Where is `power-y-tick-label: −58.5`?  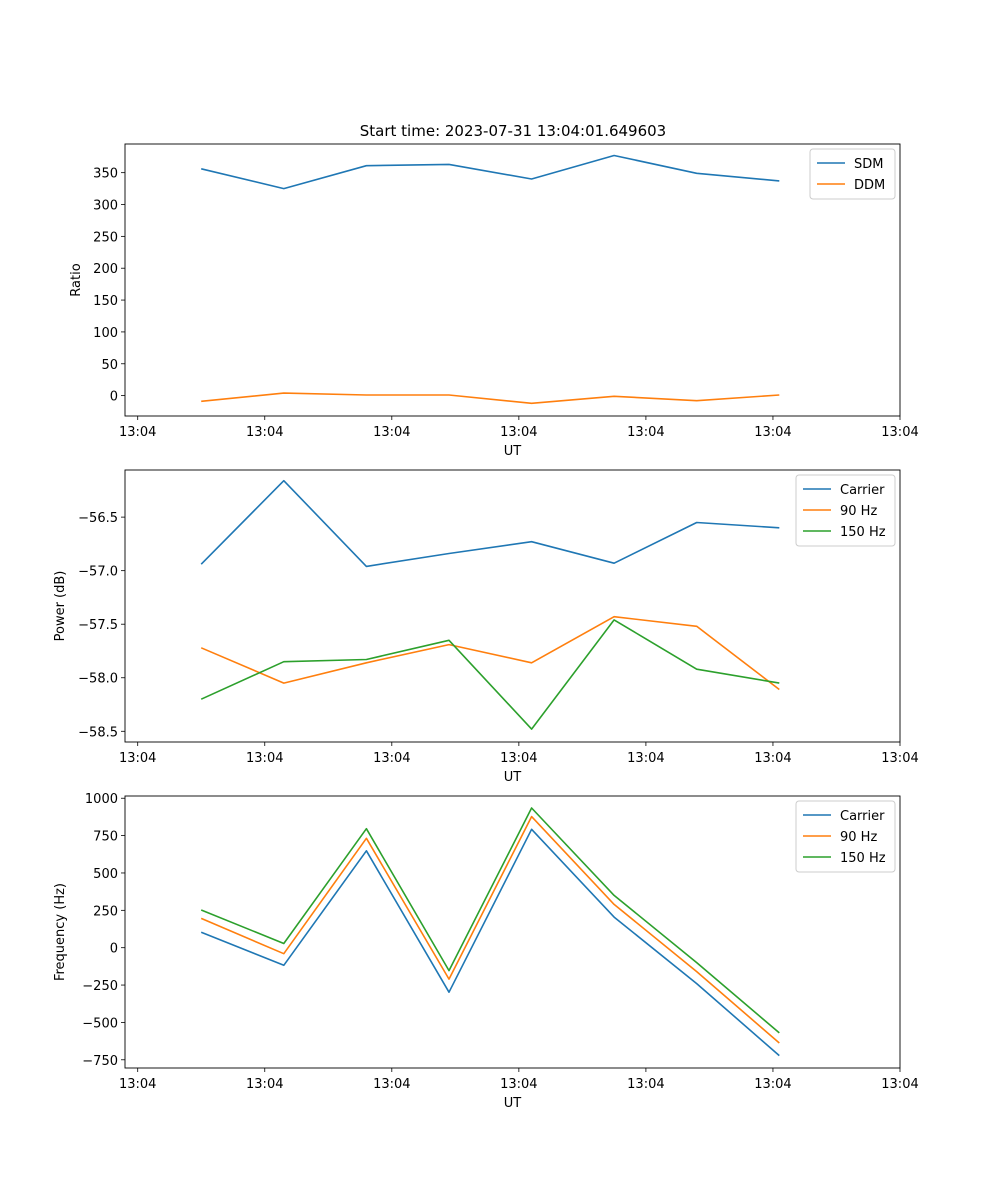 power-y-tick-label: −58.5 is located at coordinates (98, 732).